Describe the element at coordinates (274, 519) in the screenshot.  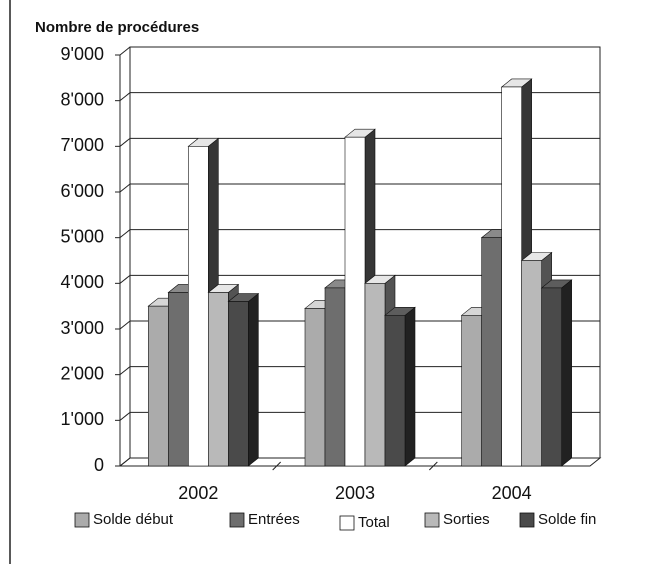
I see `legend-label: Entrées` at that location.